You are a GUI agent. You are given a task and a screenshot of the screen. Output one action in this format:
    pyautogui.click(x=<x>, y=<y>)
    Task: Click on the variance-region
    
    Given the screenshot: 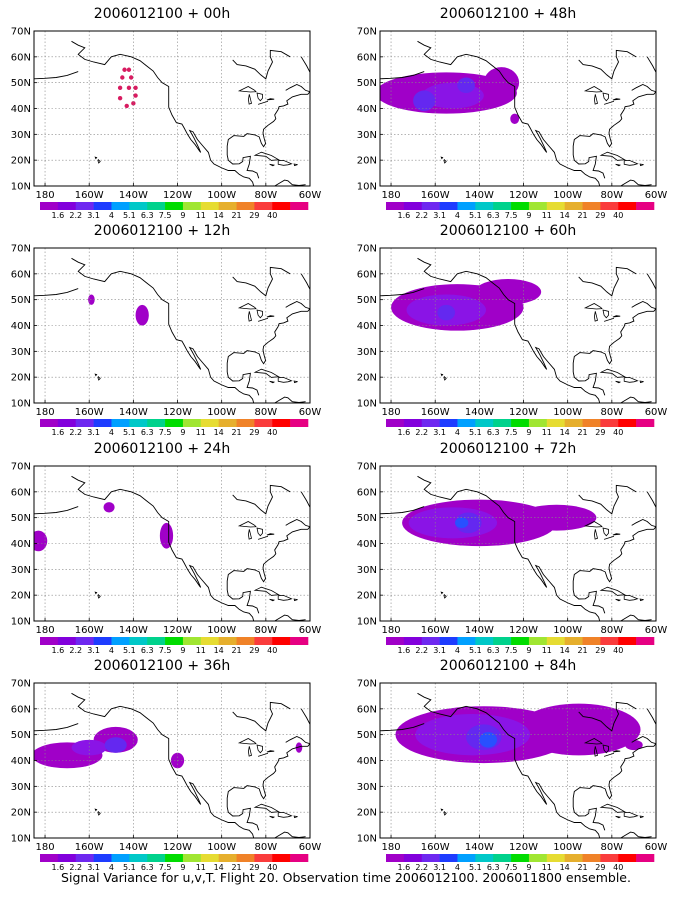 What is the action you would take?
    pyautogui.click(x=462, y=522)
    